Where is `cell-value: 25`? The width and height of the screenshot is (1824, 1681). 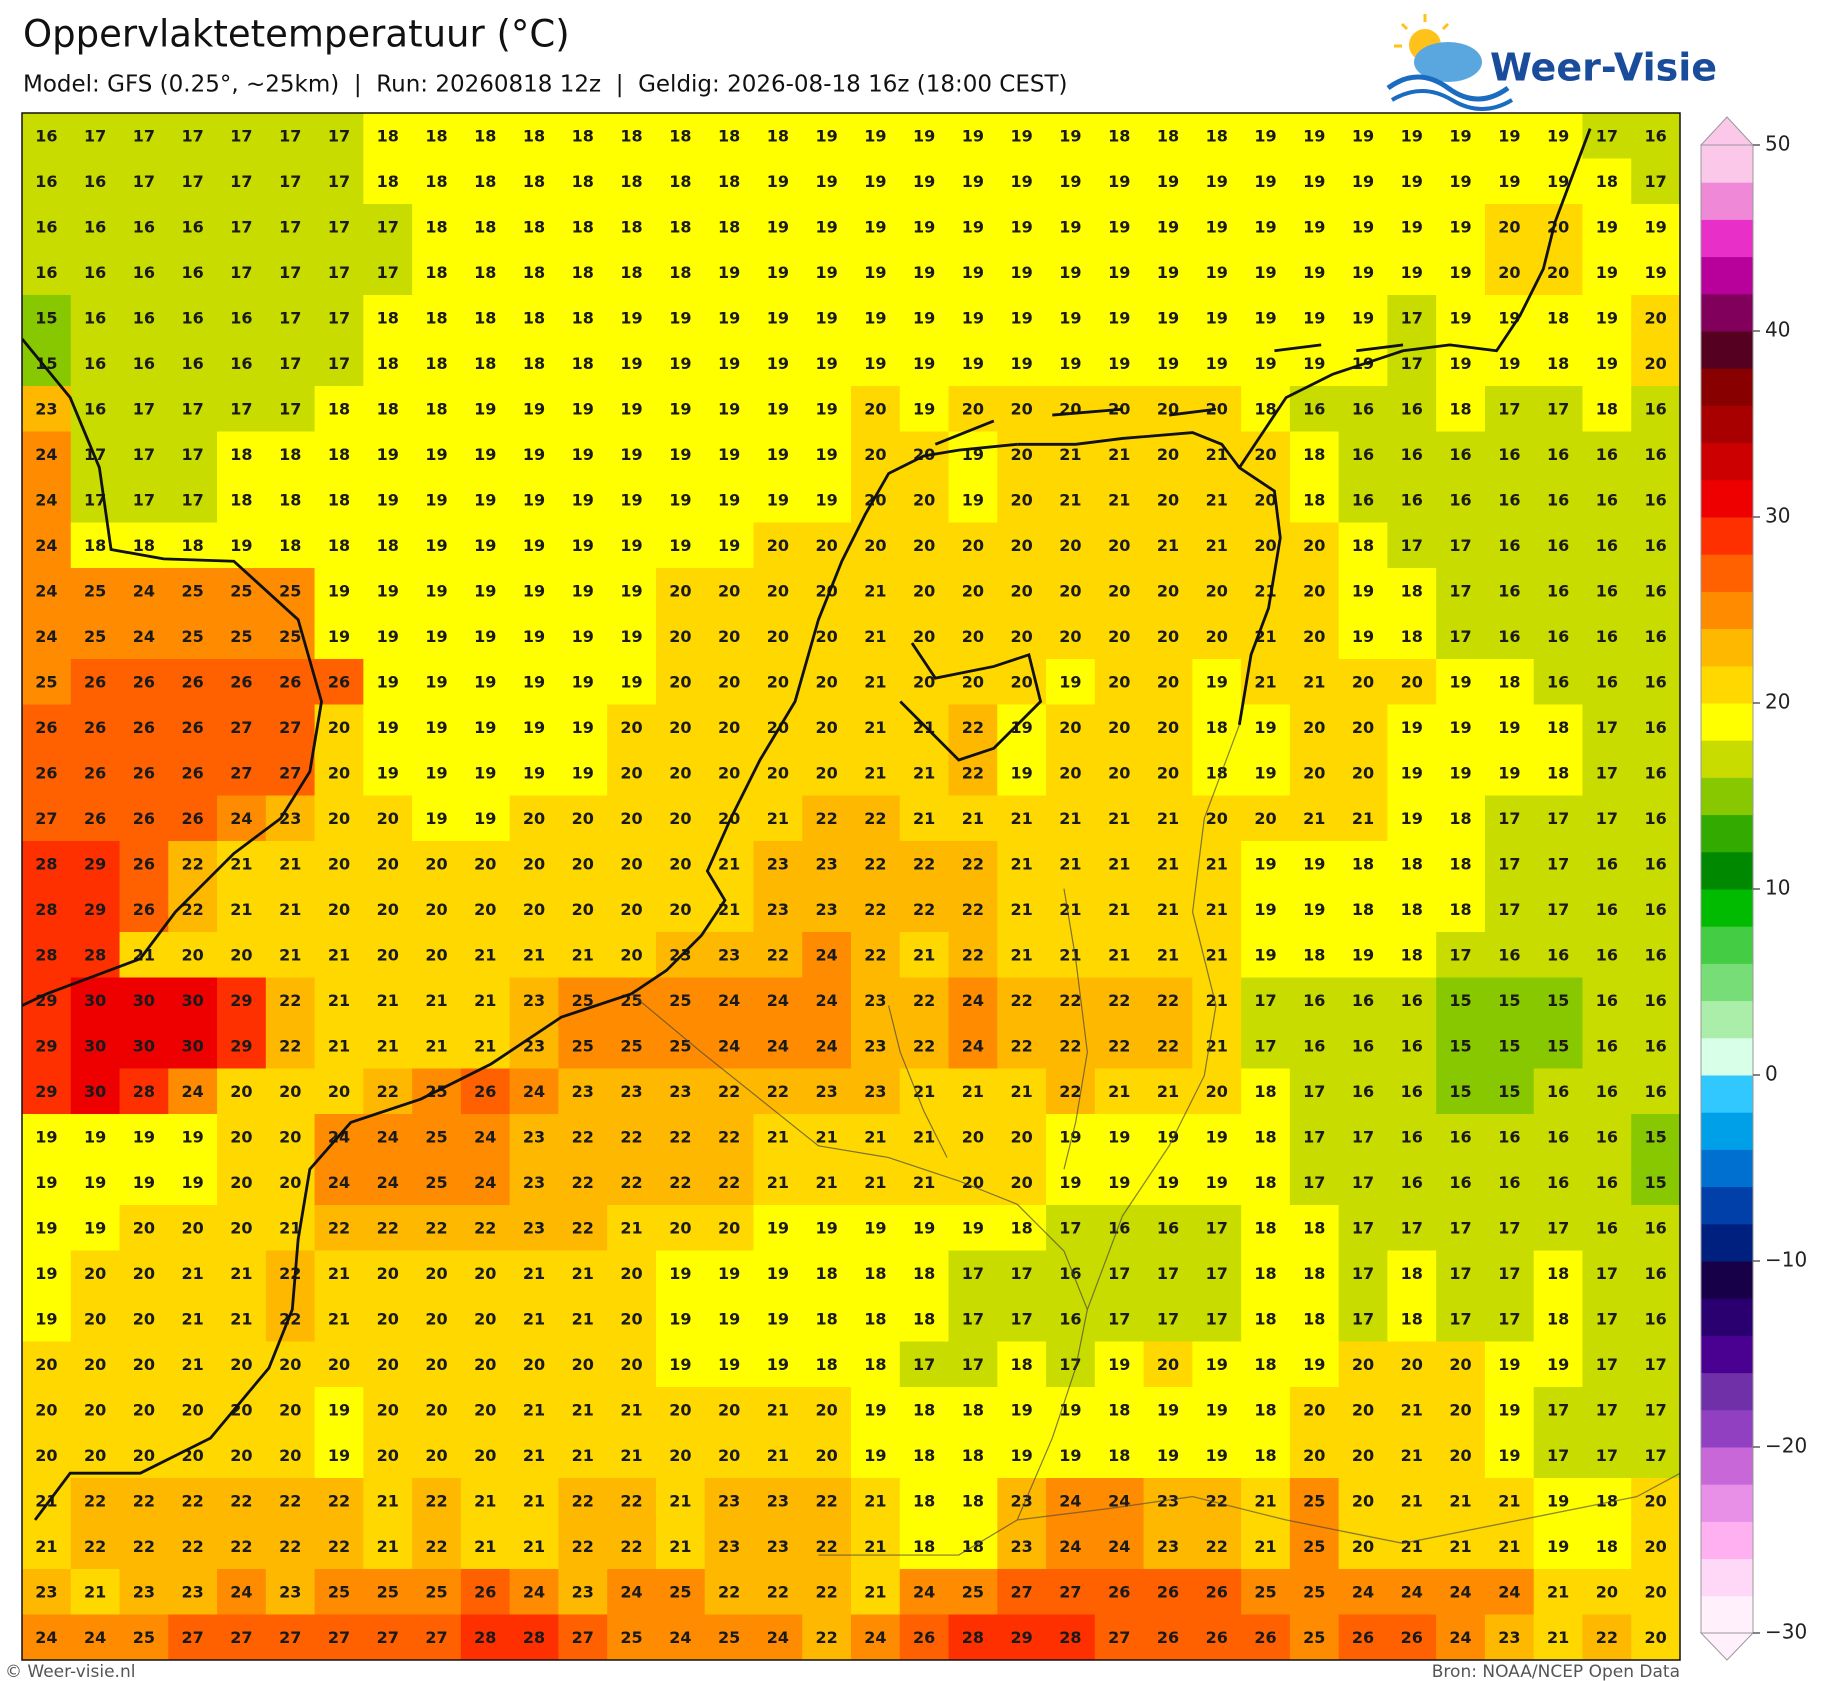 cell-value: 25 is located at coordinates (1314, 1591).